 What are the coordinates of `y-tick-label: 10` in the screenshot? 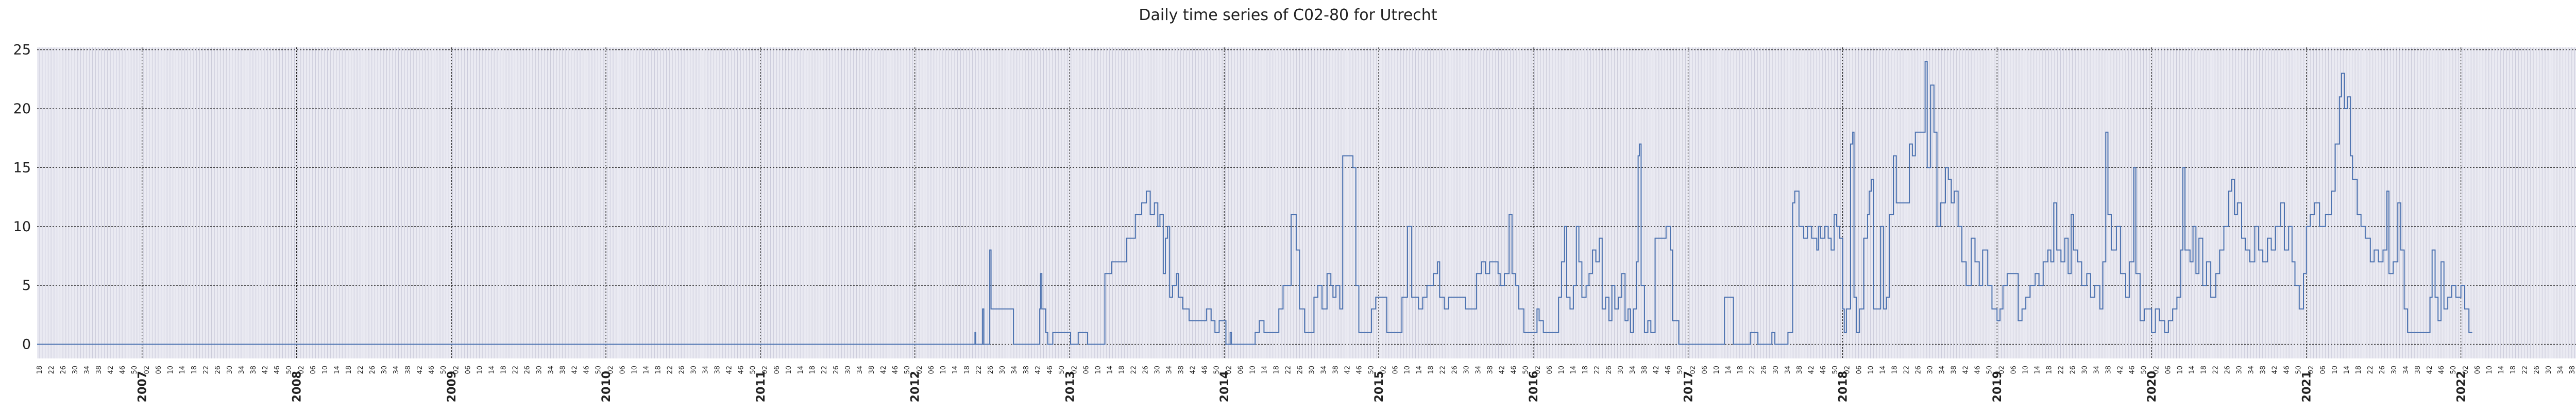 It's located at (22, 227).